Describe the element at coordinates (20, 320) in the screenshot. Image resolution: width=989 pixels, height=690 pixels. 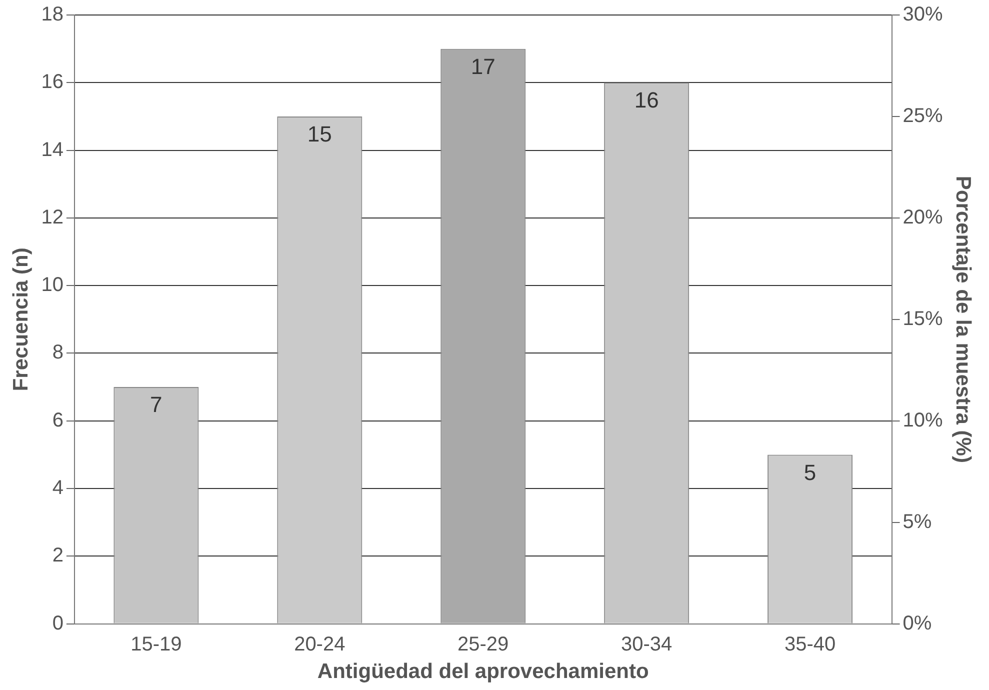
I see `y-axis-title: Frecuencia (n)` at that location.